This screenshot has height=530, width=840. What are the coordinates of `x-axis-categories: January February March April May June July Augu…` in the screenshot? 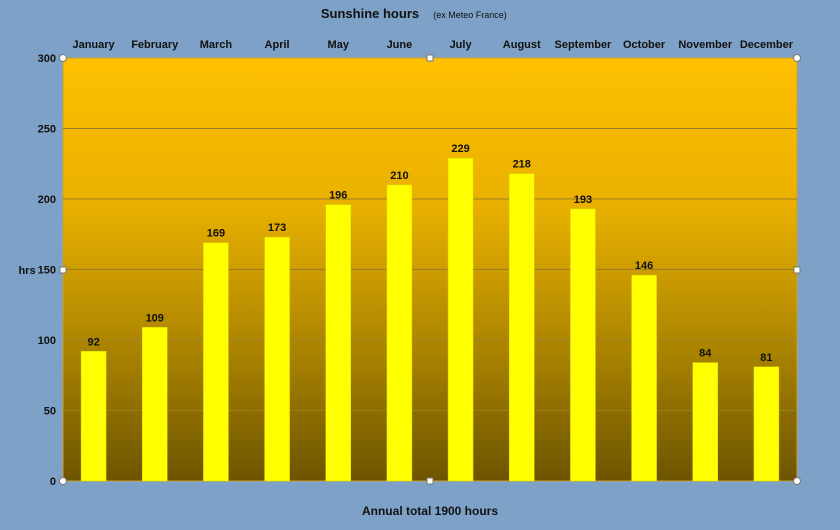 It's located at (432, 45).